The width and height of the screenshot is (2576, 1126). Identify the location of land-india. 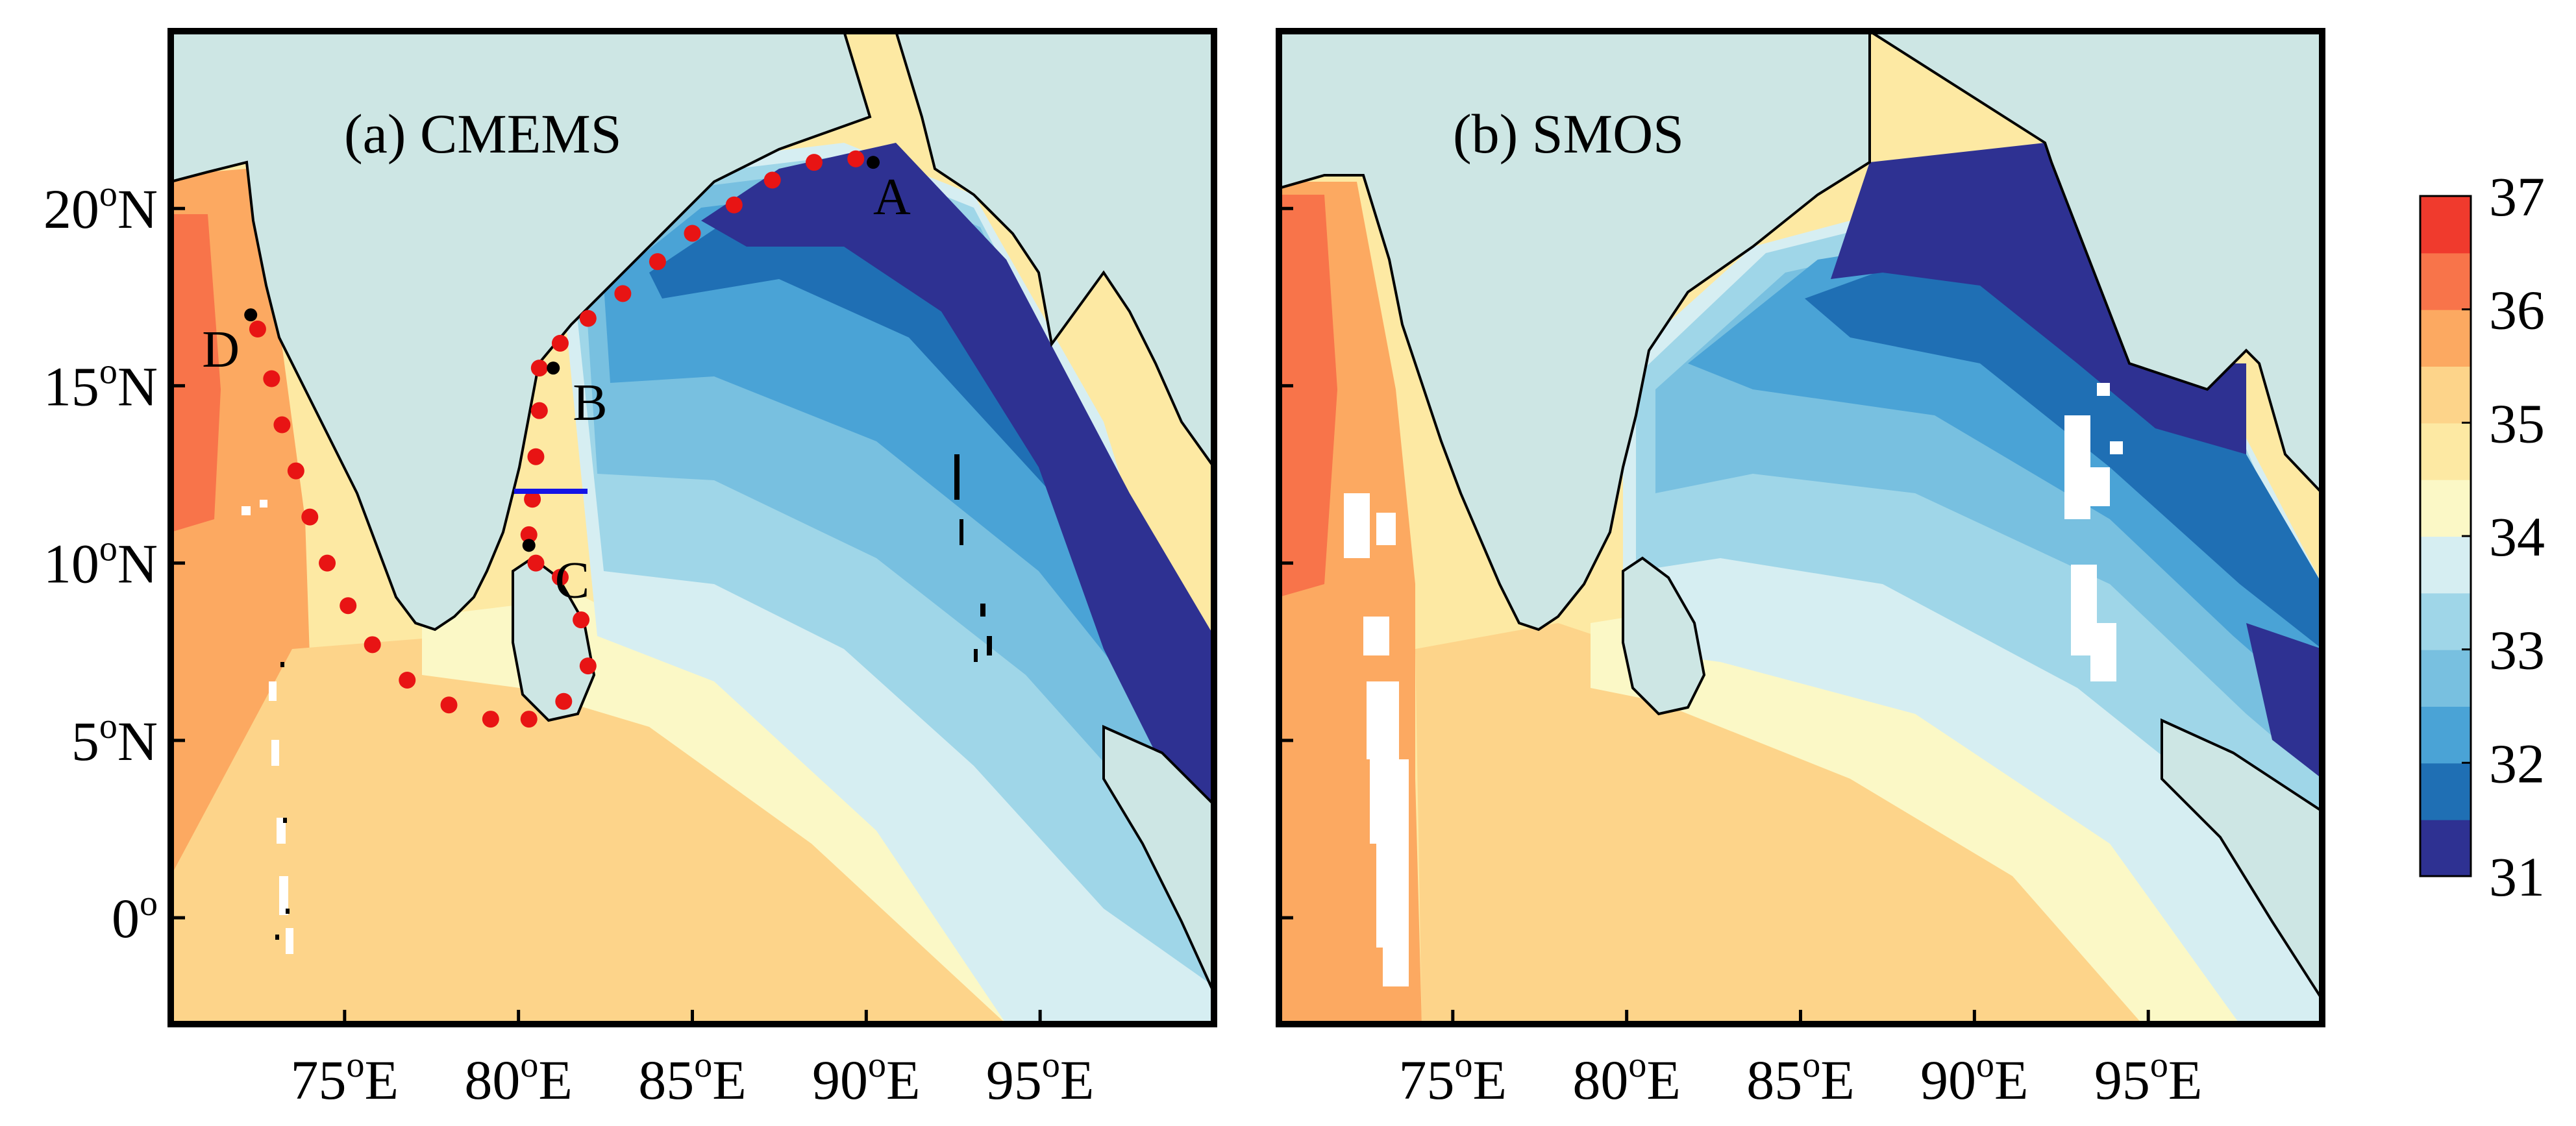
(521, 331).